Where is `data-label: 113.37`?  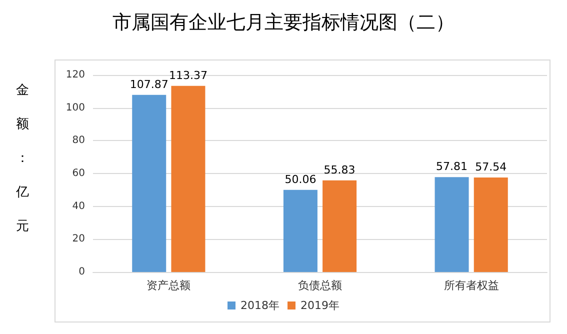 data-label: 113.37 is located at coordinates (188, 75).